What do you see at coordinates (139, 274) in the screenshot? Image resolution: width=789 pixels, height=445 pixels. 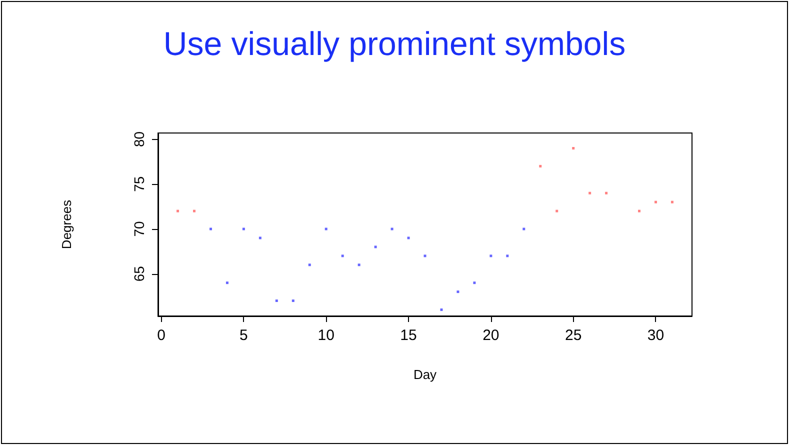 I see `y-tick-label: 65` at bounding box center [139, 274].